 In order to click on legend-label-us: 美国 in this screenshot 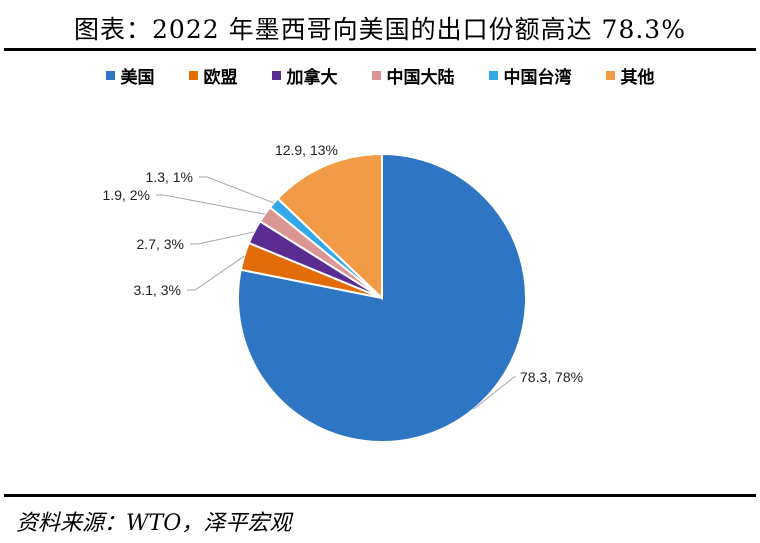, I will do `click(137, 78)`.